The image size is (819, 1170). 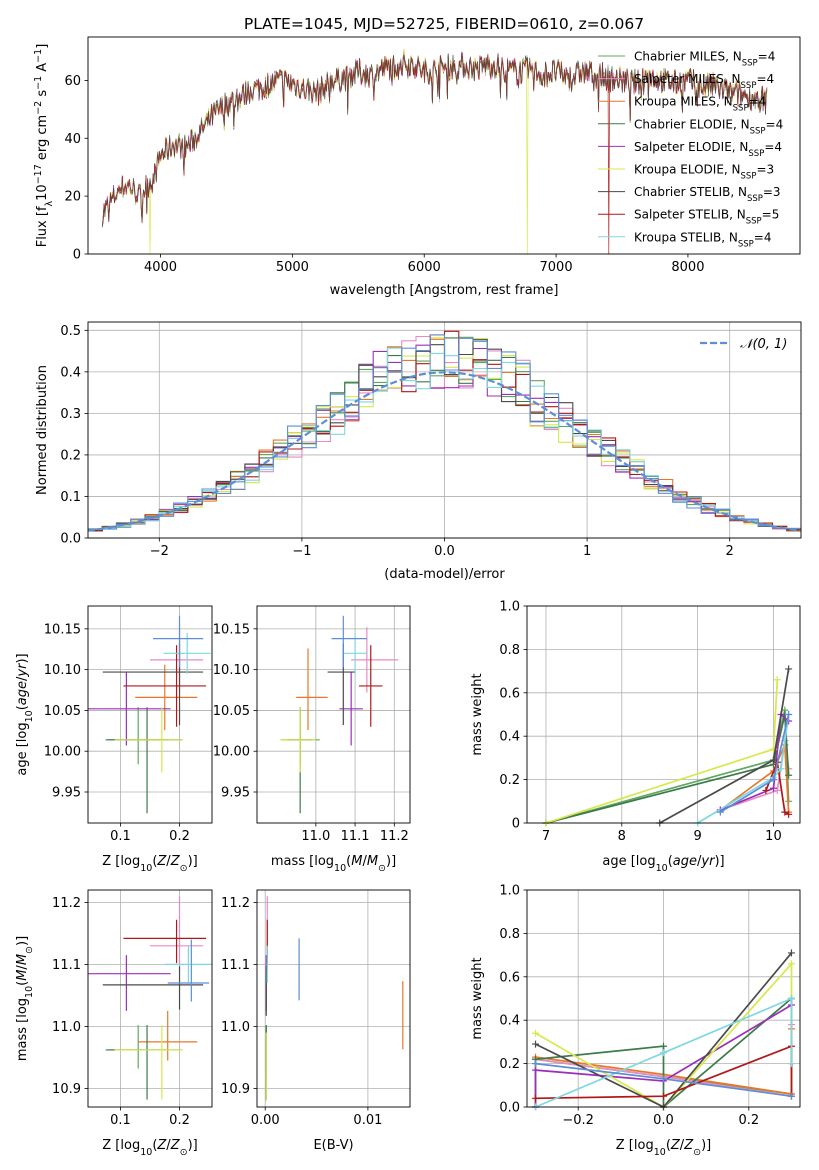 I want to click on x-tick-label: 11.0, so click(x=315, y=836).